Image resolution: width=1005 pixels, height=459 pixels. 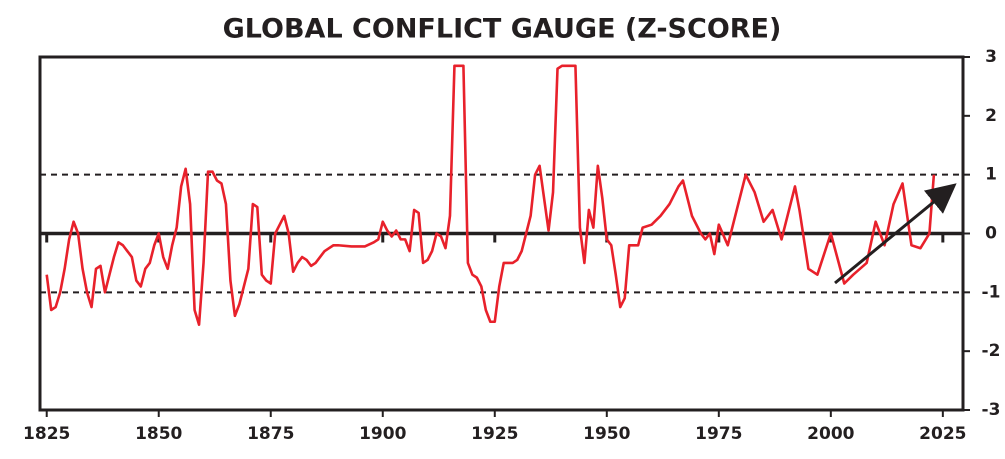 I want to click on y-tick-label: -1, so click(x=991, y=292).